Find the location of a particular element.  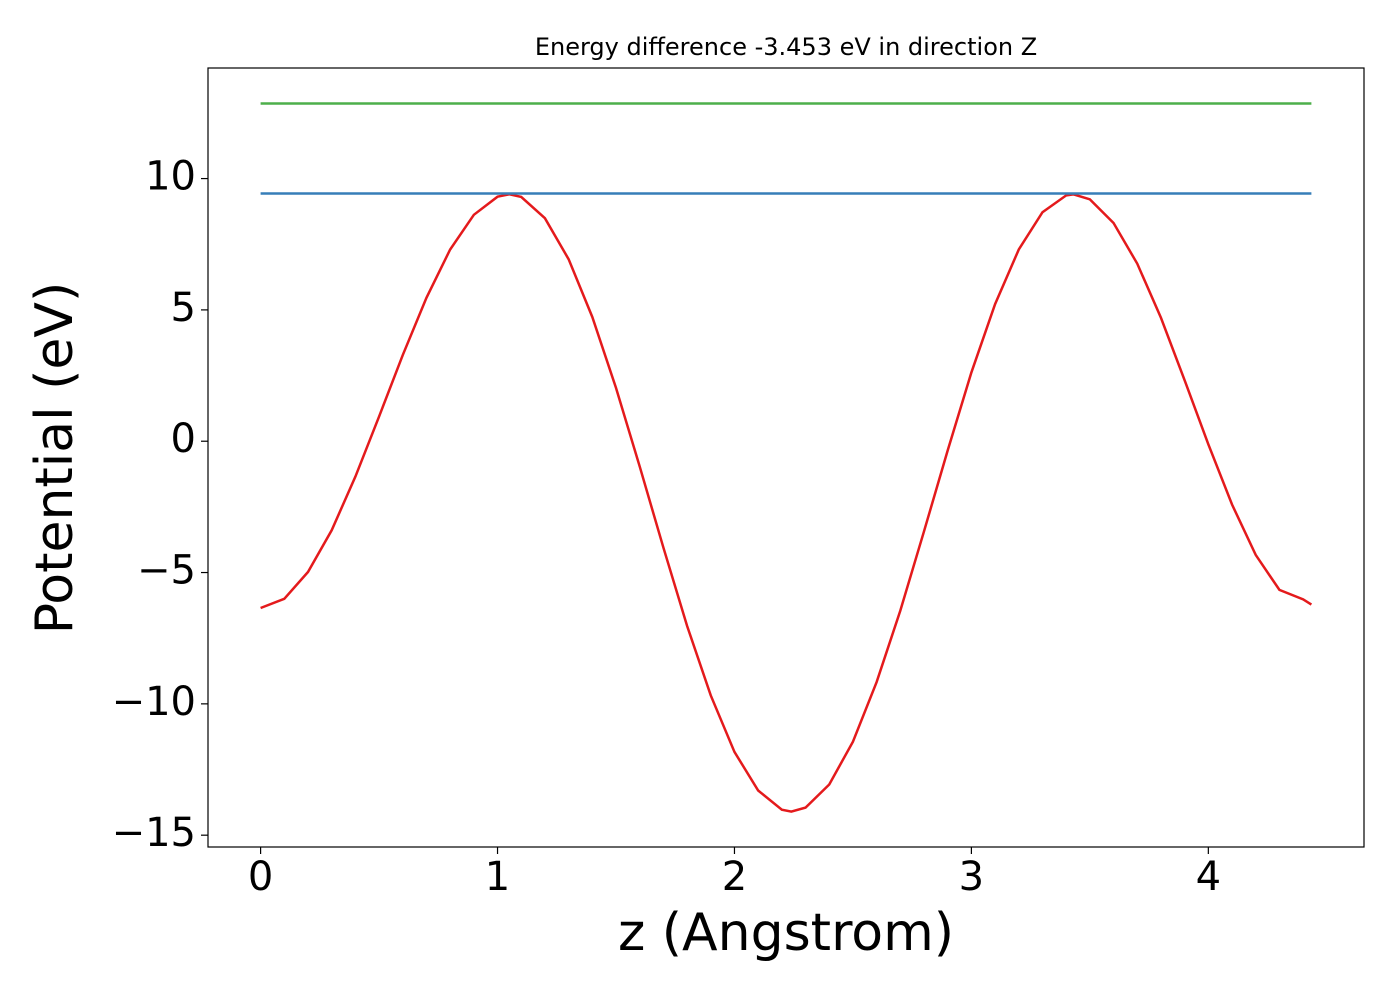

x-tick-label: 1 is located at coordinates (497, 877).